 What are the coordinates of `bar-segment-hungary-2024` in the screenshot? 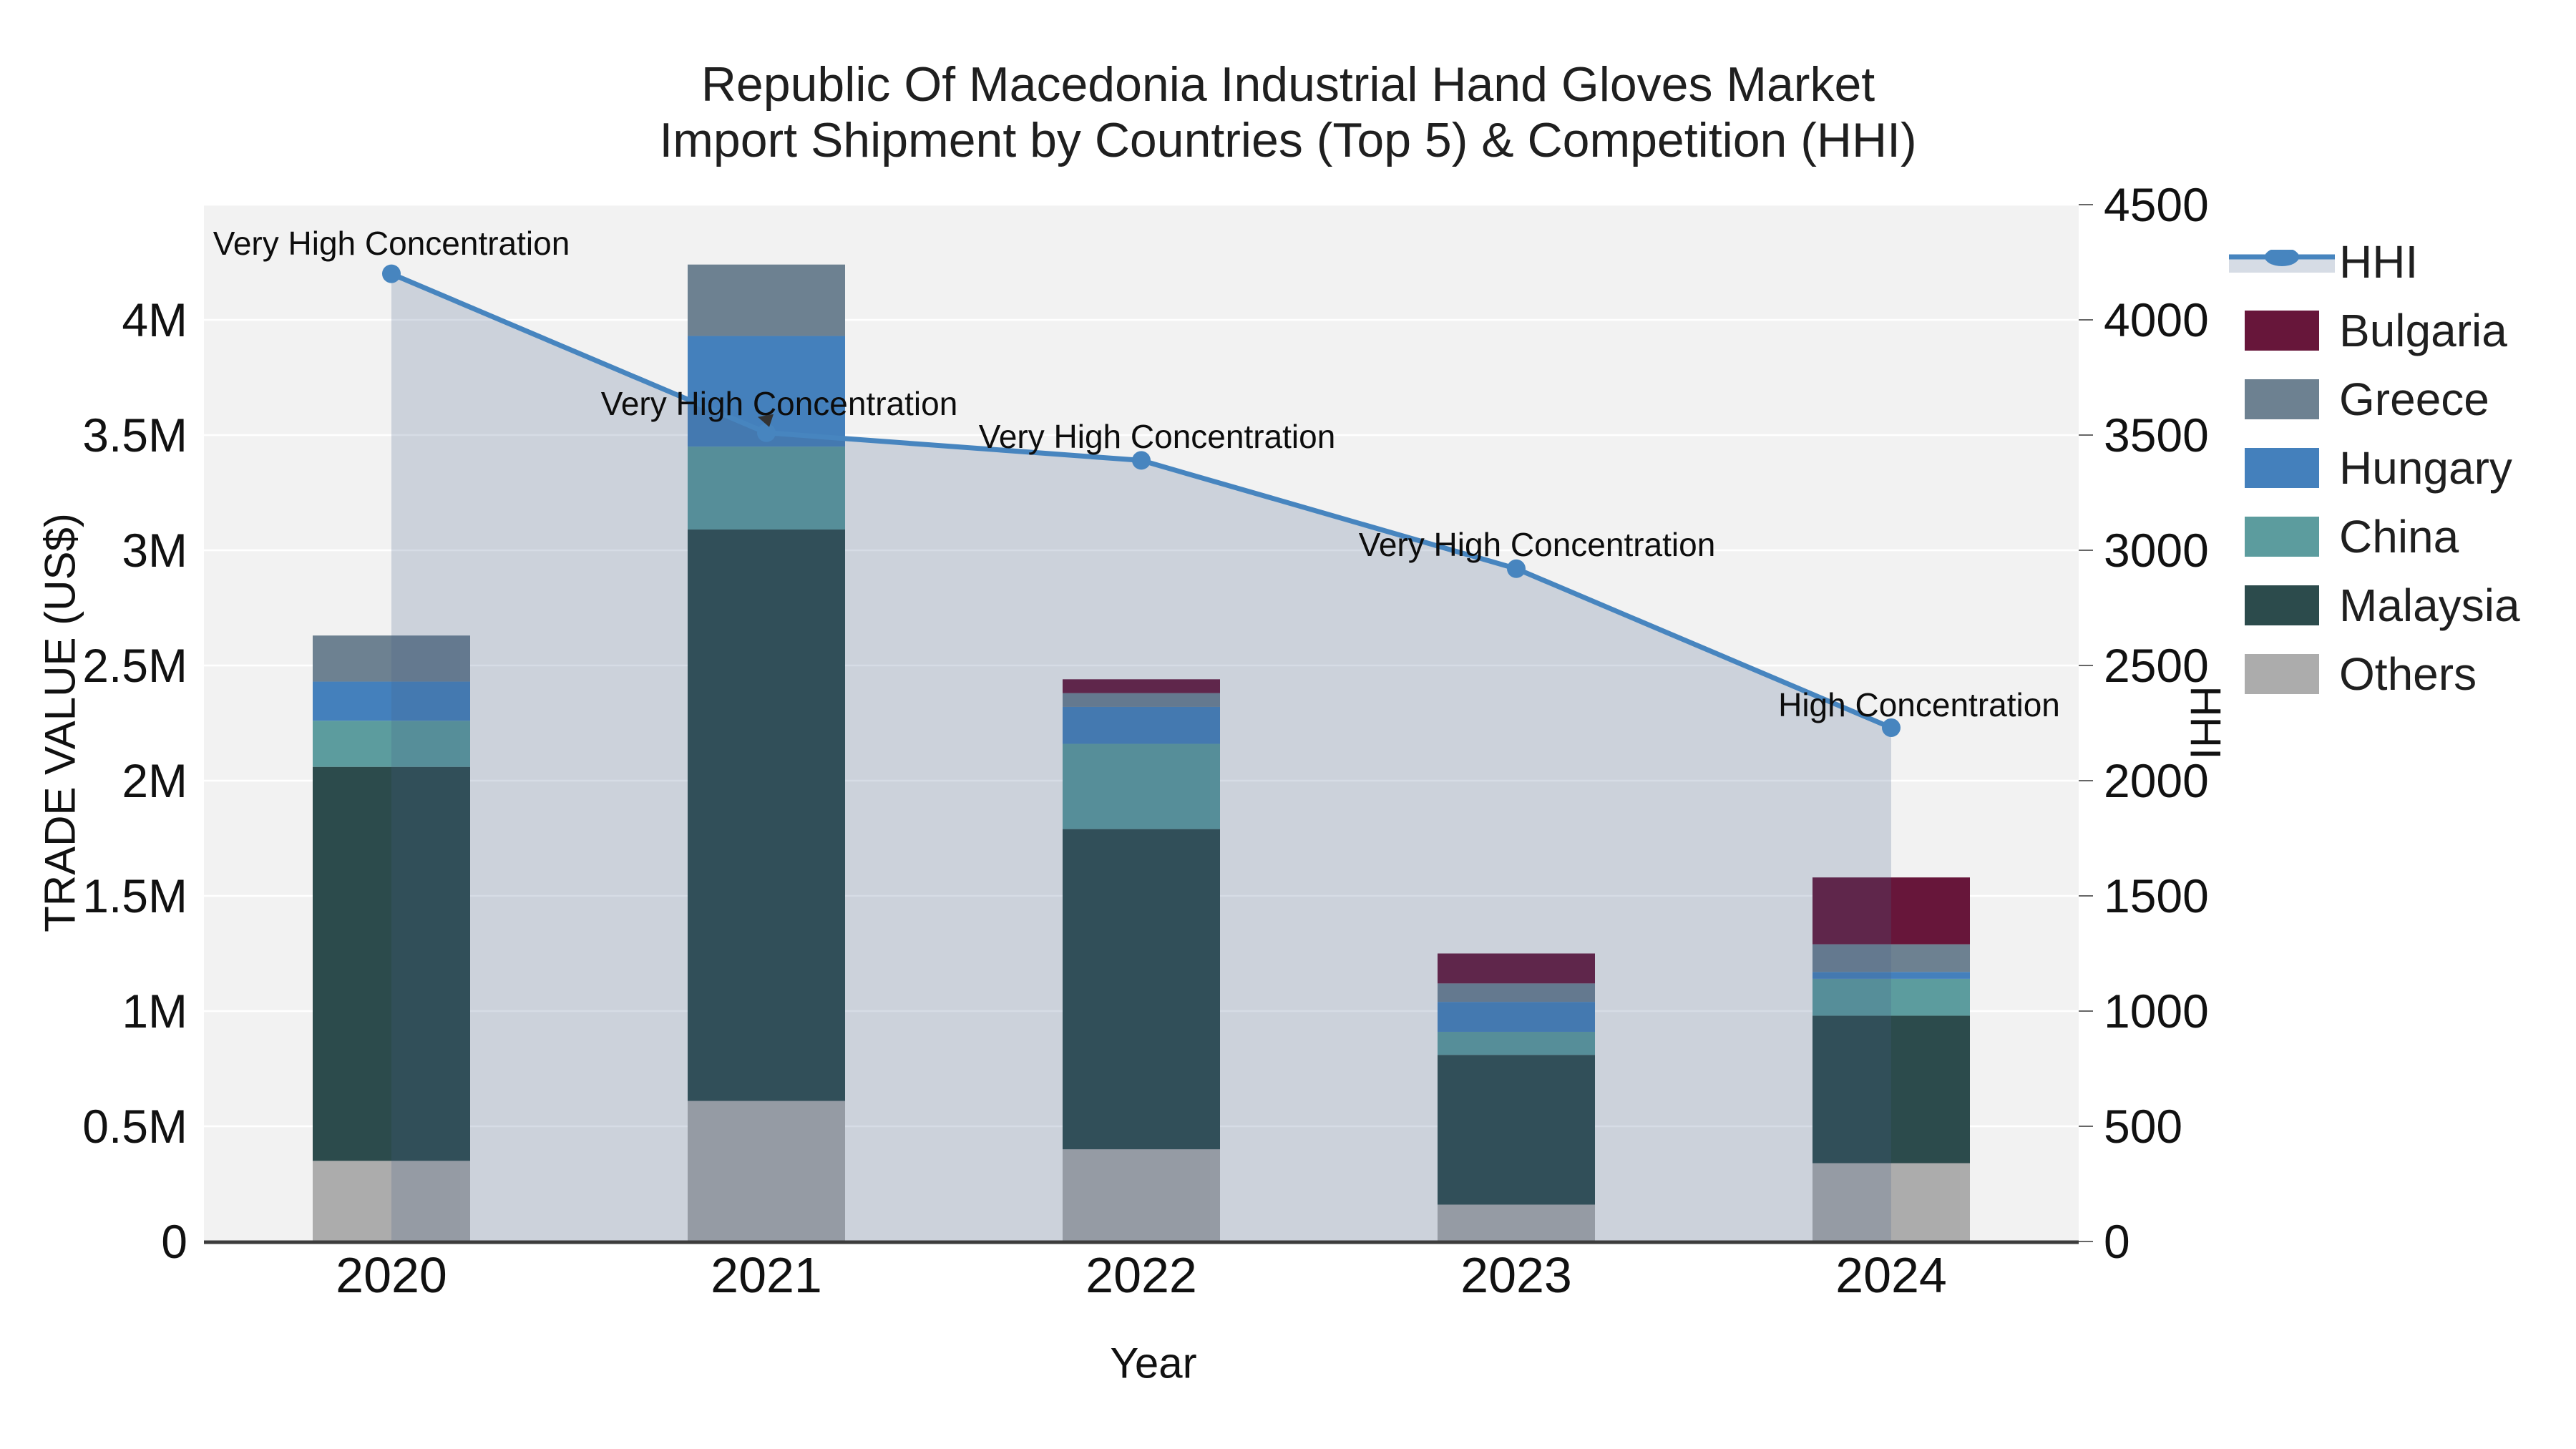 It's located at (1891, 975).